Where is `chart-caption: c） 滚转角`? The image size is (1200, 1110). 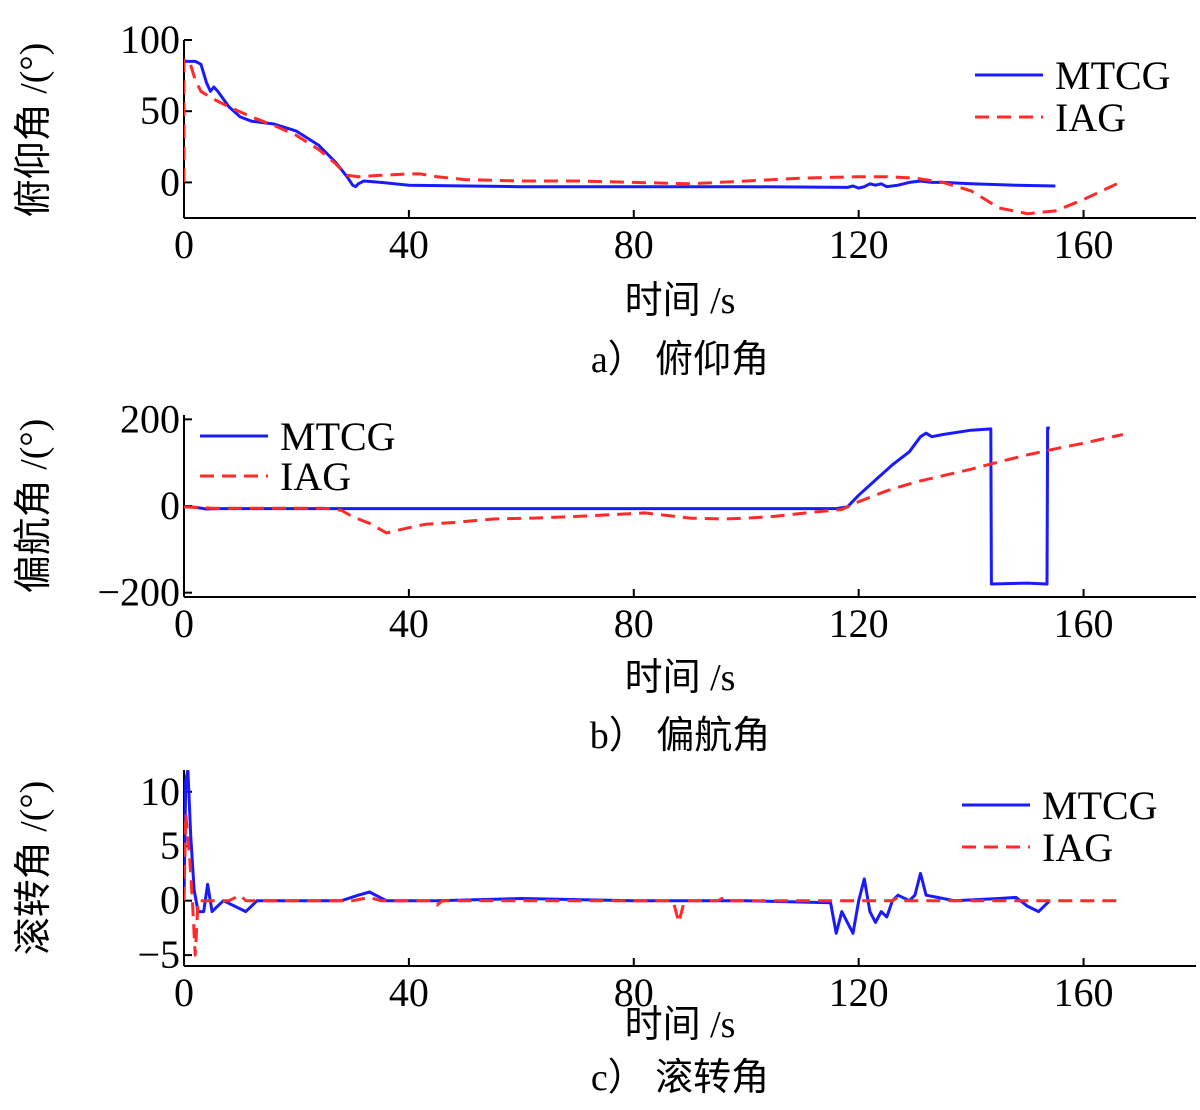
chart-caption: c） 滚转角 is located at coordinates (680, 1078).